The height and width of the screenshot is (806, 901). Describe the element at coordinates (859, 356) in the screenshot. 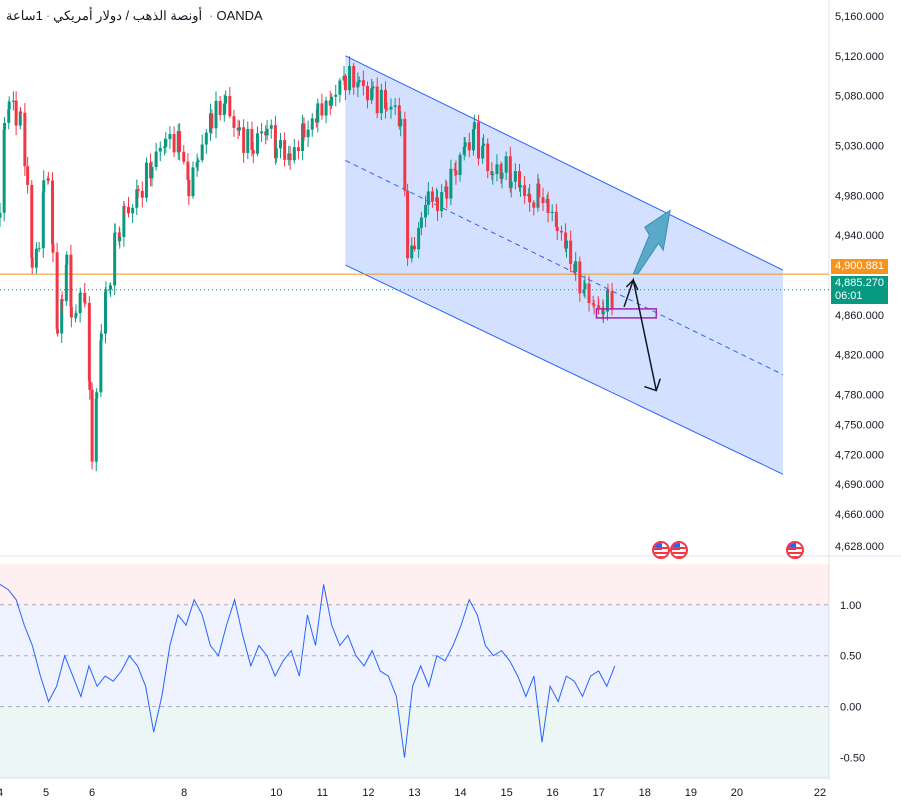

I see `price-axis-tick: 4,820.000` at that location.